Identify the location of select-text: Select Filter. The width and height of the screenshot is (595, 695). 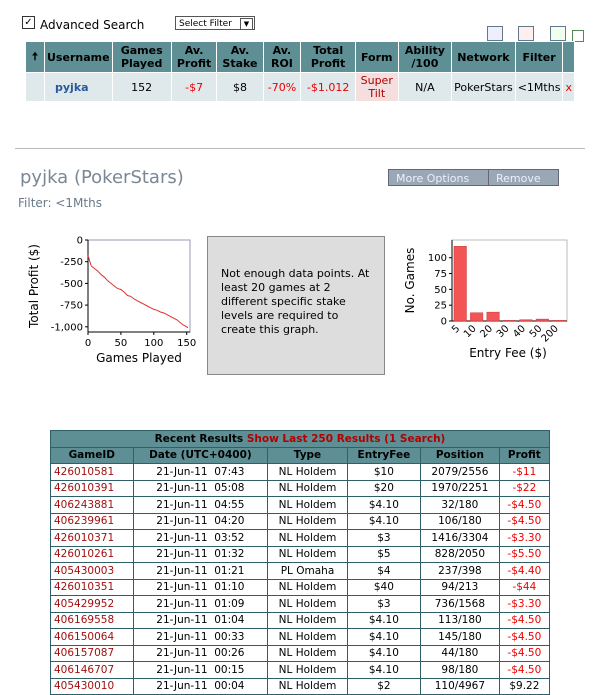
(205, 24).